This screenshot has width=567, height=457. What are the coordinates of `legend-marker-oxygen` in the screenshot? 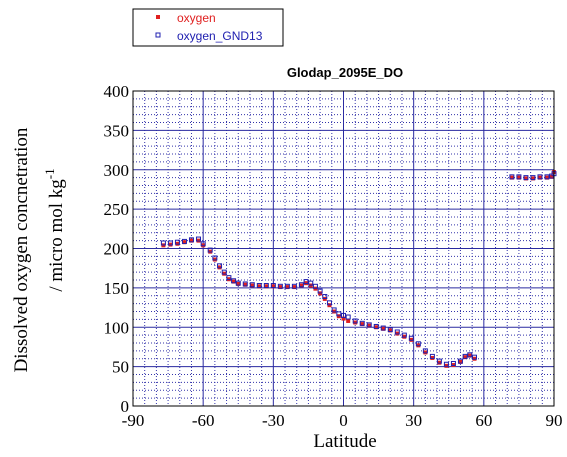 It's located at (158, 17).